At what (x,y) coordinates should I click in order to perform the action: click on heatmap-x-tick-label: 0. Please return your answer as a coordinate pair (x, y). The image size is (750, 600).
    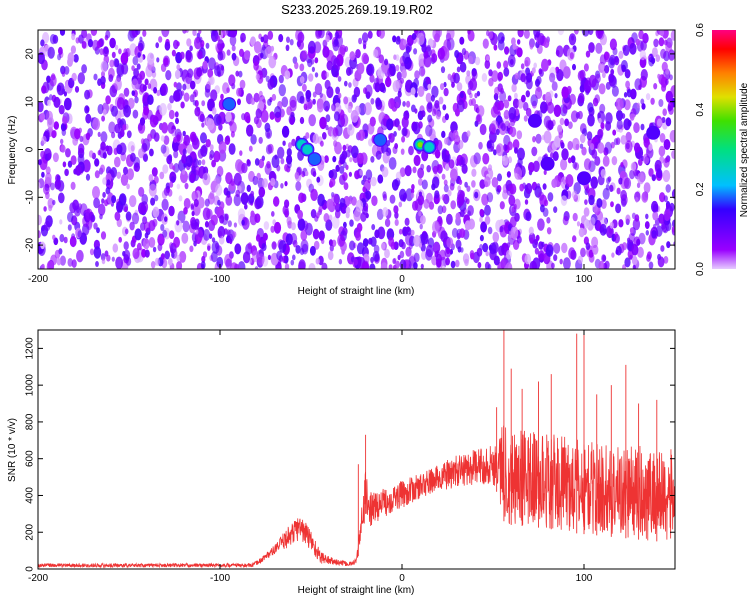
    Looking at the image, I should click on (402, 279).